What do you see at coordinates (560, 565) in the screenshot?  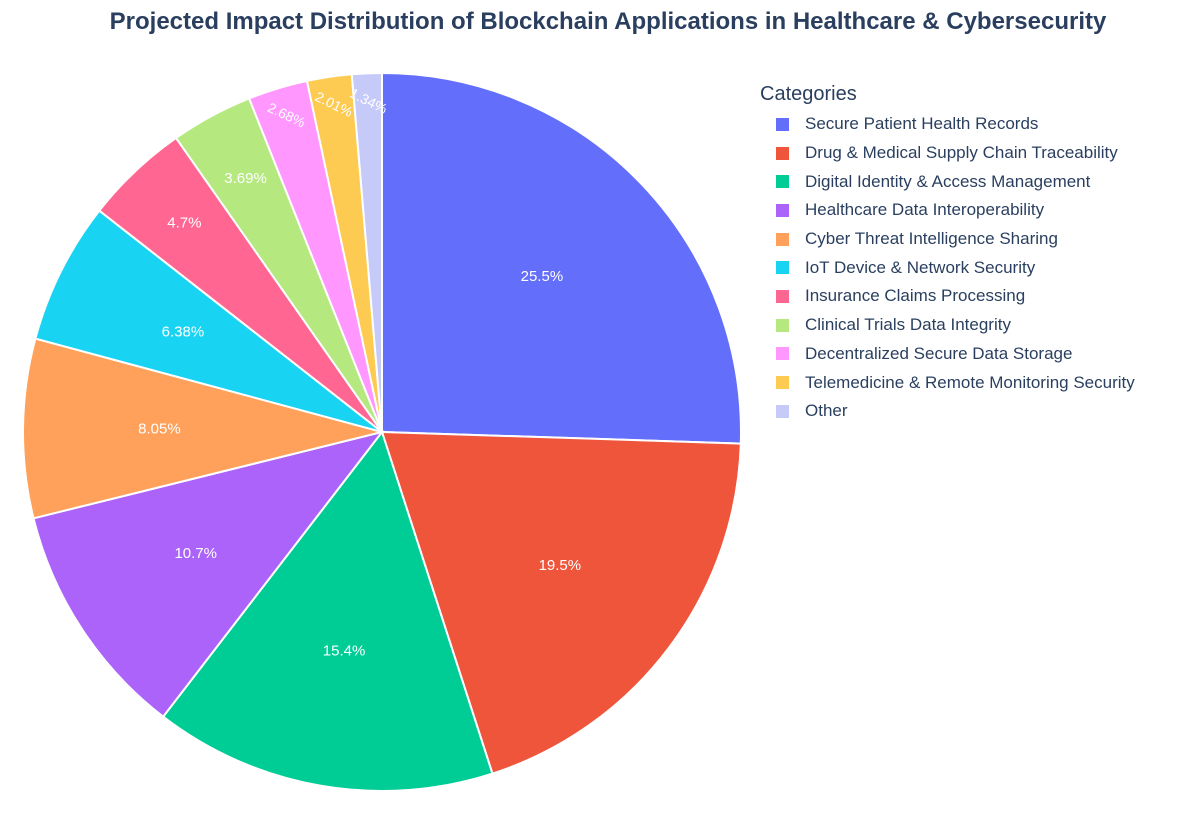 I see `pie-slice-label-2: 19.5%` at bounding box center [560, 565].